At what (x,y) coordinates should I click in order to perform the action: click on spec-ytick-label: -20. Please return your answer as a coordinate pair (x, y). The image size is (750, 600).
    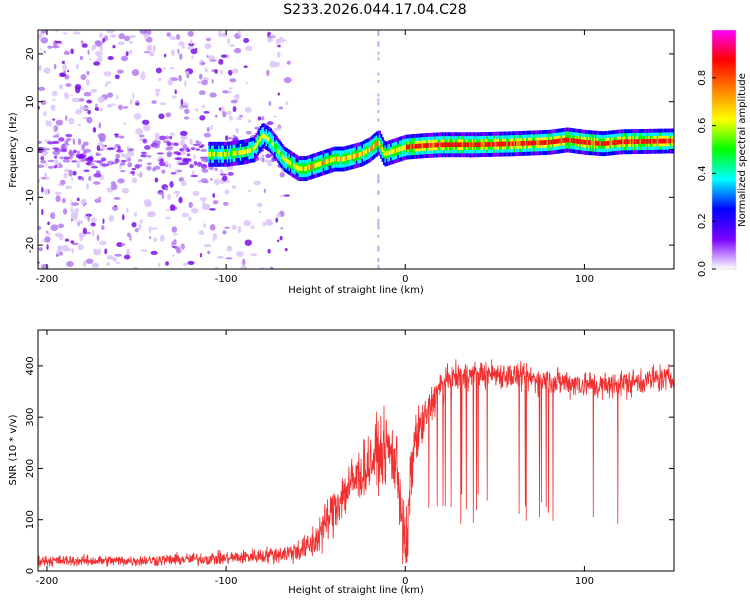
    Looking at the image, I should click on (30, 245).